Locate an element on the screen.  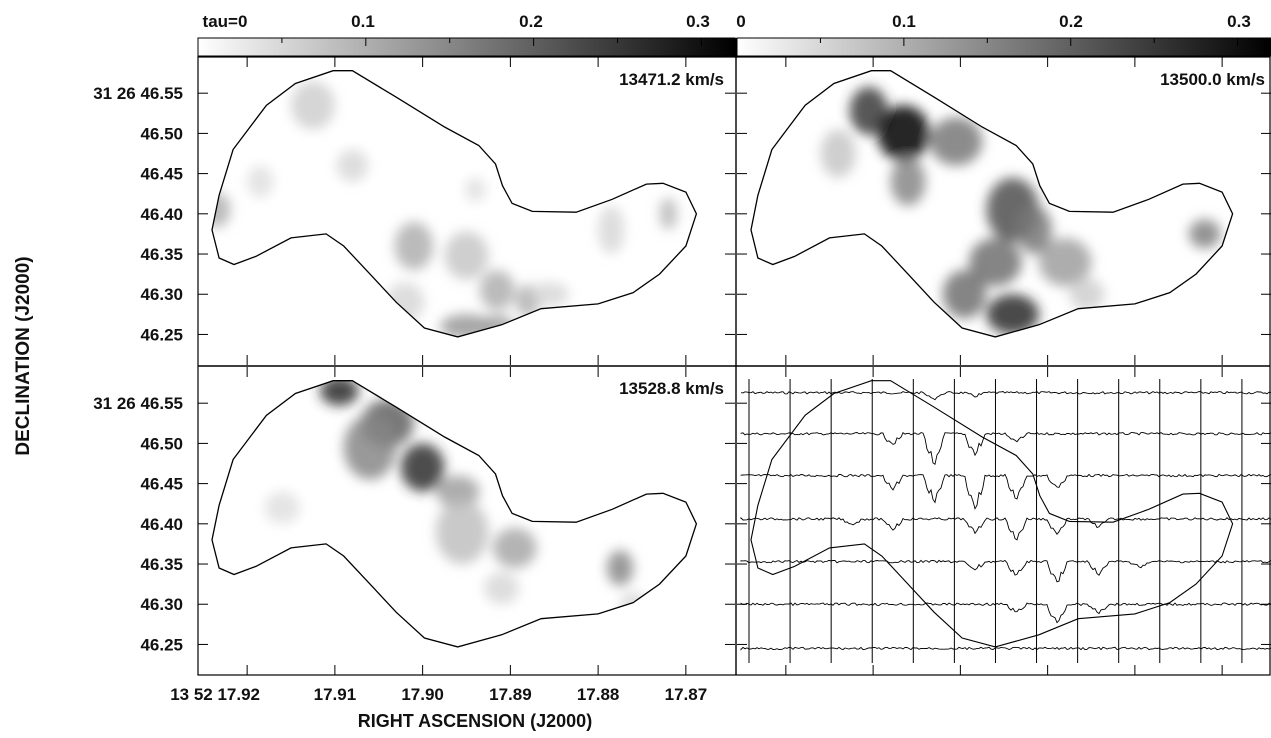
x-tick-label: 17.87 is located at coordinates (686, 694).